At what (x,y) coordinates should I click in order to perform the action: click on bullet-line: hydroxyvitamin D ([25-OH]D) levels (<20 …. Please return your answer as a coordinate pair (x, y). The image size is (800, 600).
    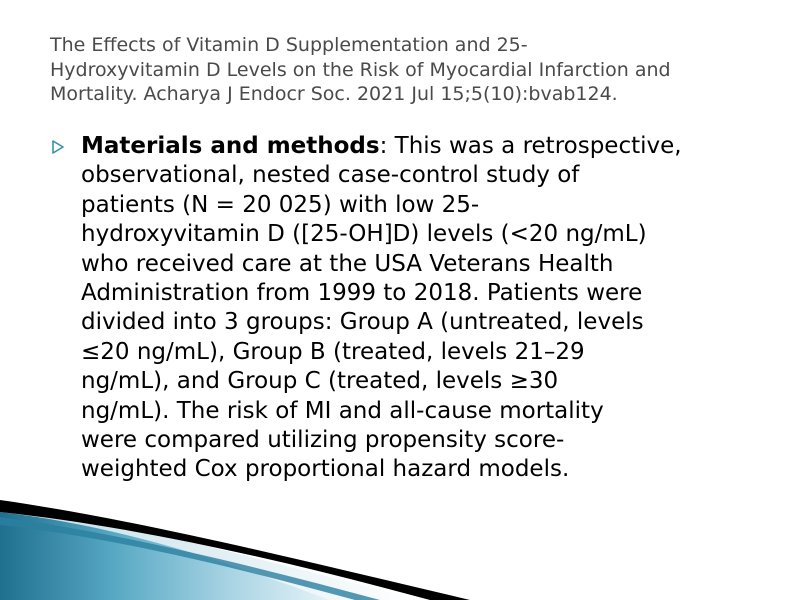
    Looking at the image, I should click on (364, 234).